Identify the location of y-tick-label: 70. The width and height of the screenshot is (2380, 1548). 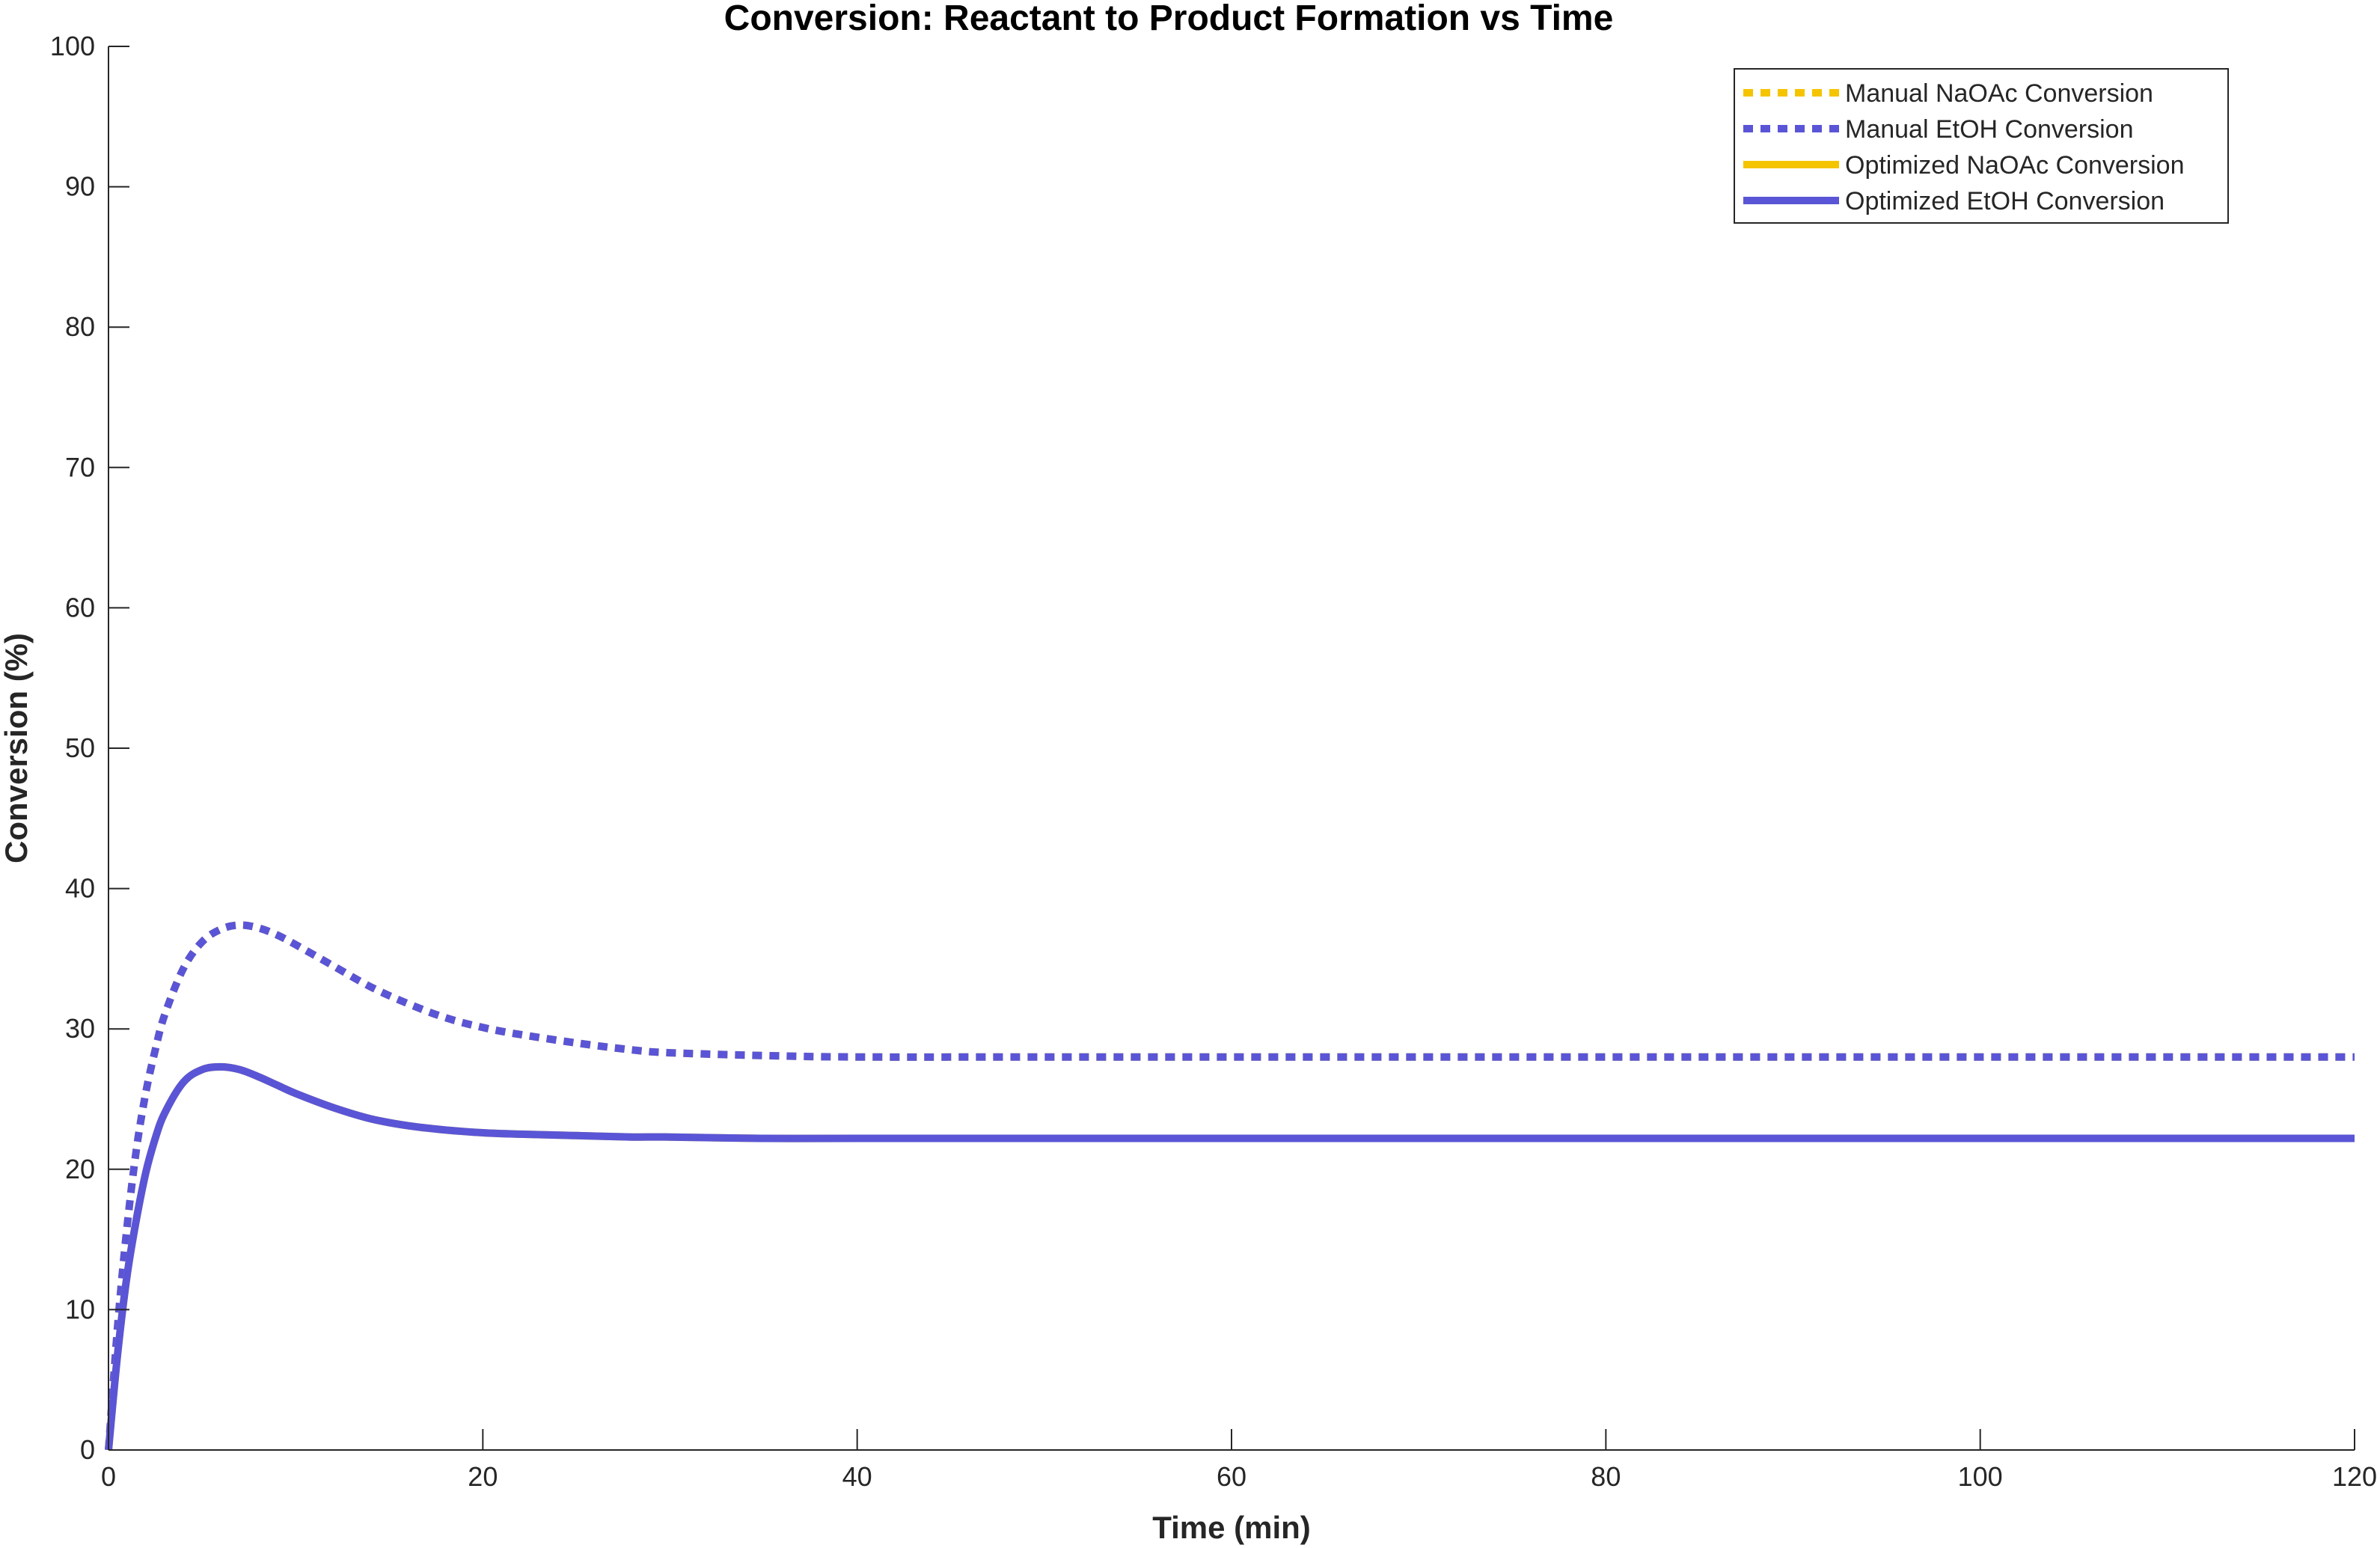
(80, 468).